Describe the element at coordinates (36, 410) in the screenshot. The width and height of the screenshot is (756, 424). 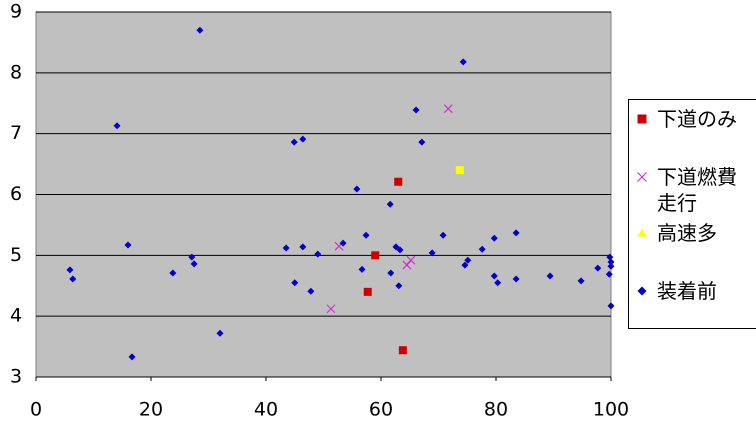
I see `x-tick-label: 0` at that location.